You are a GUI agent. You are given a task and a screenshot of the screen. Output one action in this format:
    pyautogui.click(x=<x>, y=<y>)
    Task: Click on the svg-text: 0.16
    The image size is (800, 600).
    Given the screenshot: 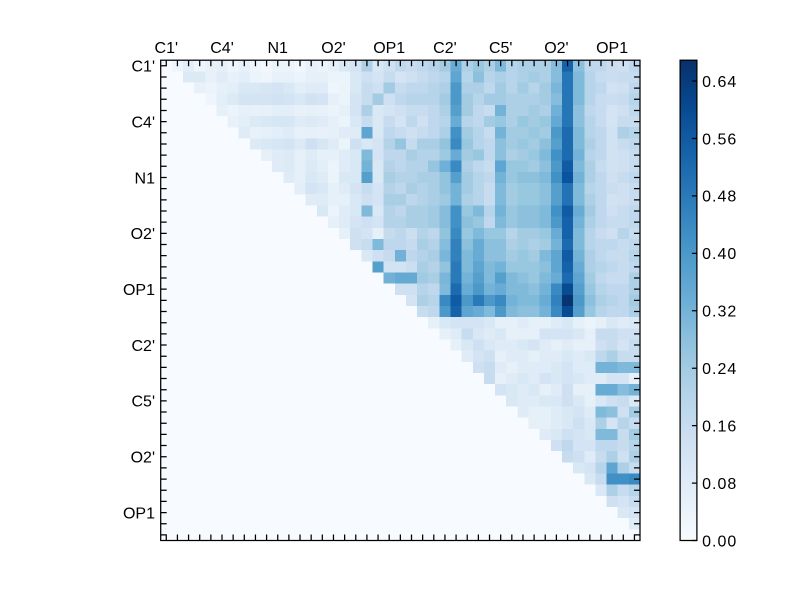 What is the action you would take?
    pyautogui.click(x=719, y=426)
    